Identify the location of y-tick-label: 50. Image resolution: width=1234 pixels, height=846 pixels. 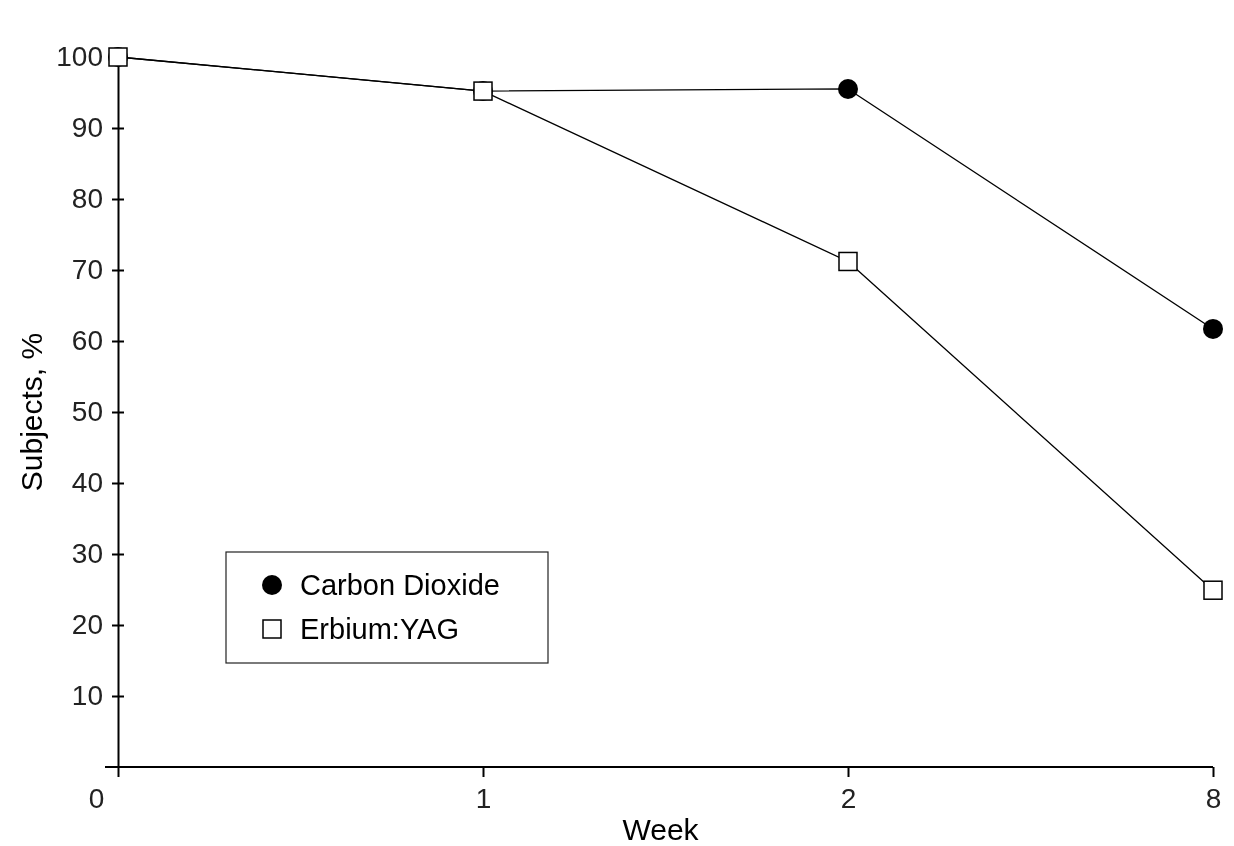
(87, 412).